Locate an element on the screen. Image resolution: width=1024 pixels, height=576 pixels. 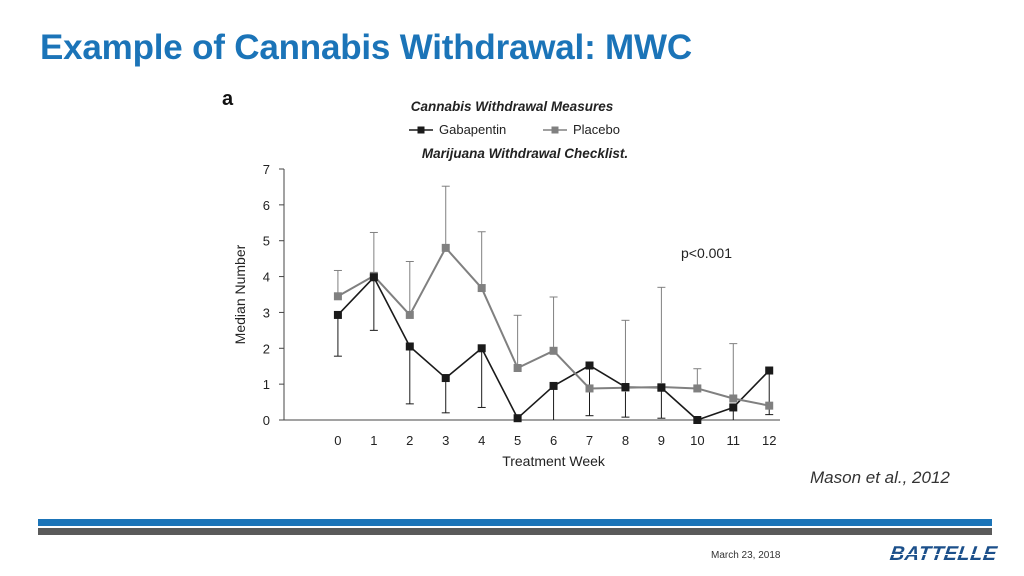
x-tick-label-12: 12 is located at coordinates (769, 440).